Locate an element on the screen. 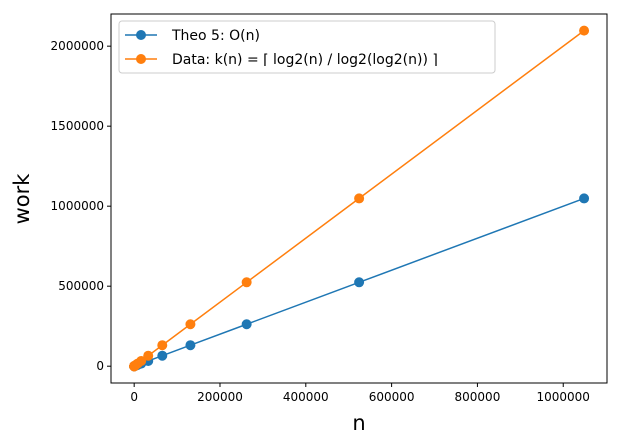 The width and height of the screenshot is (620, 446). legend-box is located at coordinates (307, 47).